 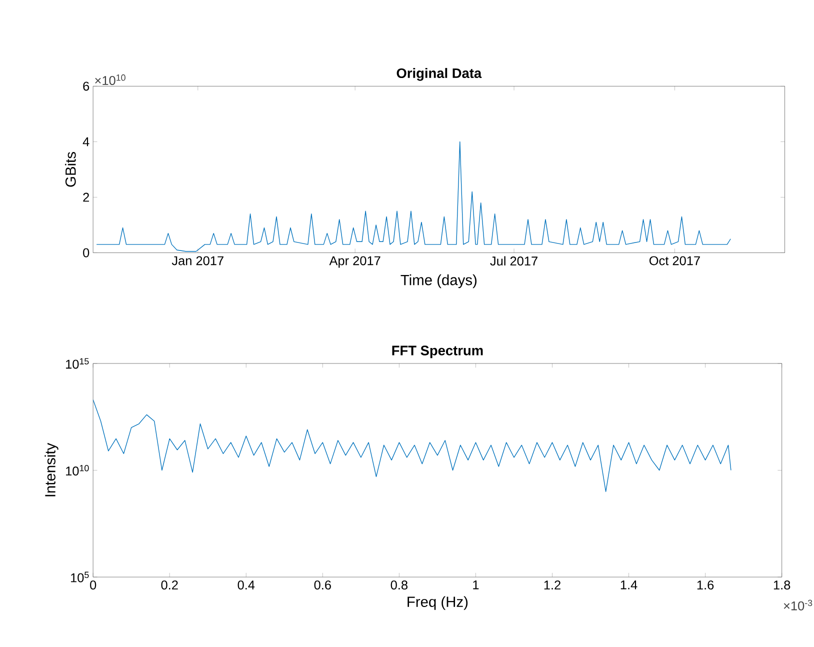 I want to click on x-axis-title: Freq (Hz), so click(x=438, y=603).